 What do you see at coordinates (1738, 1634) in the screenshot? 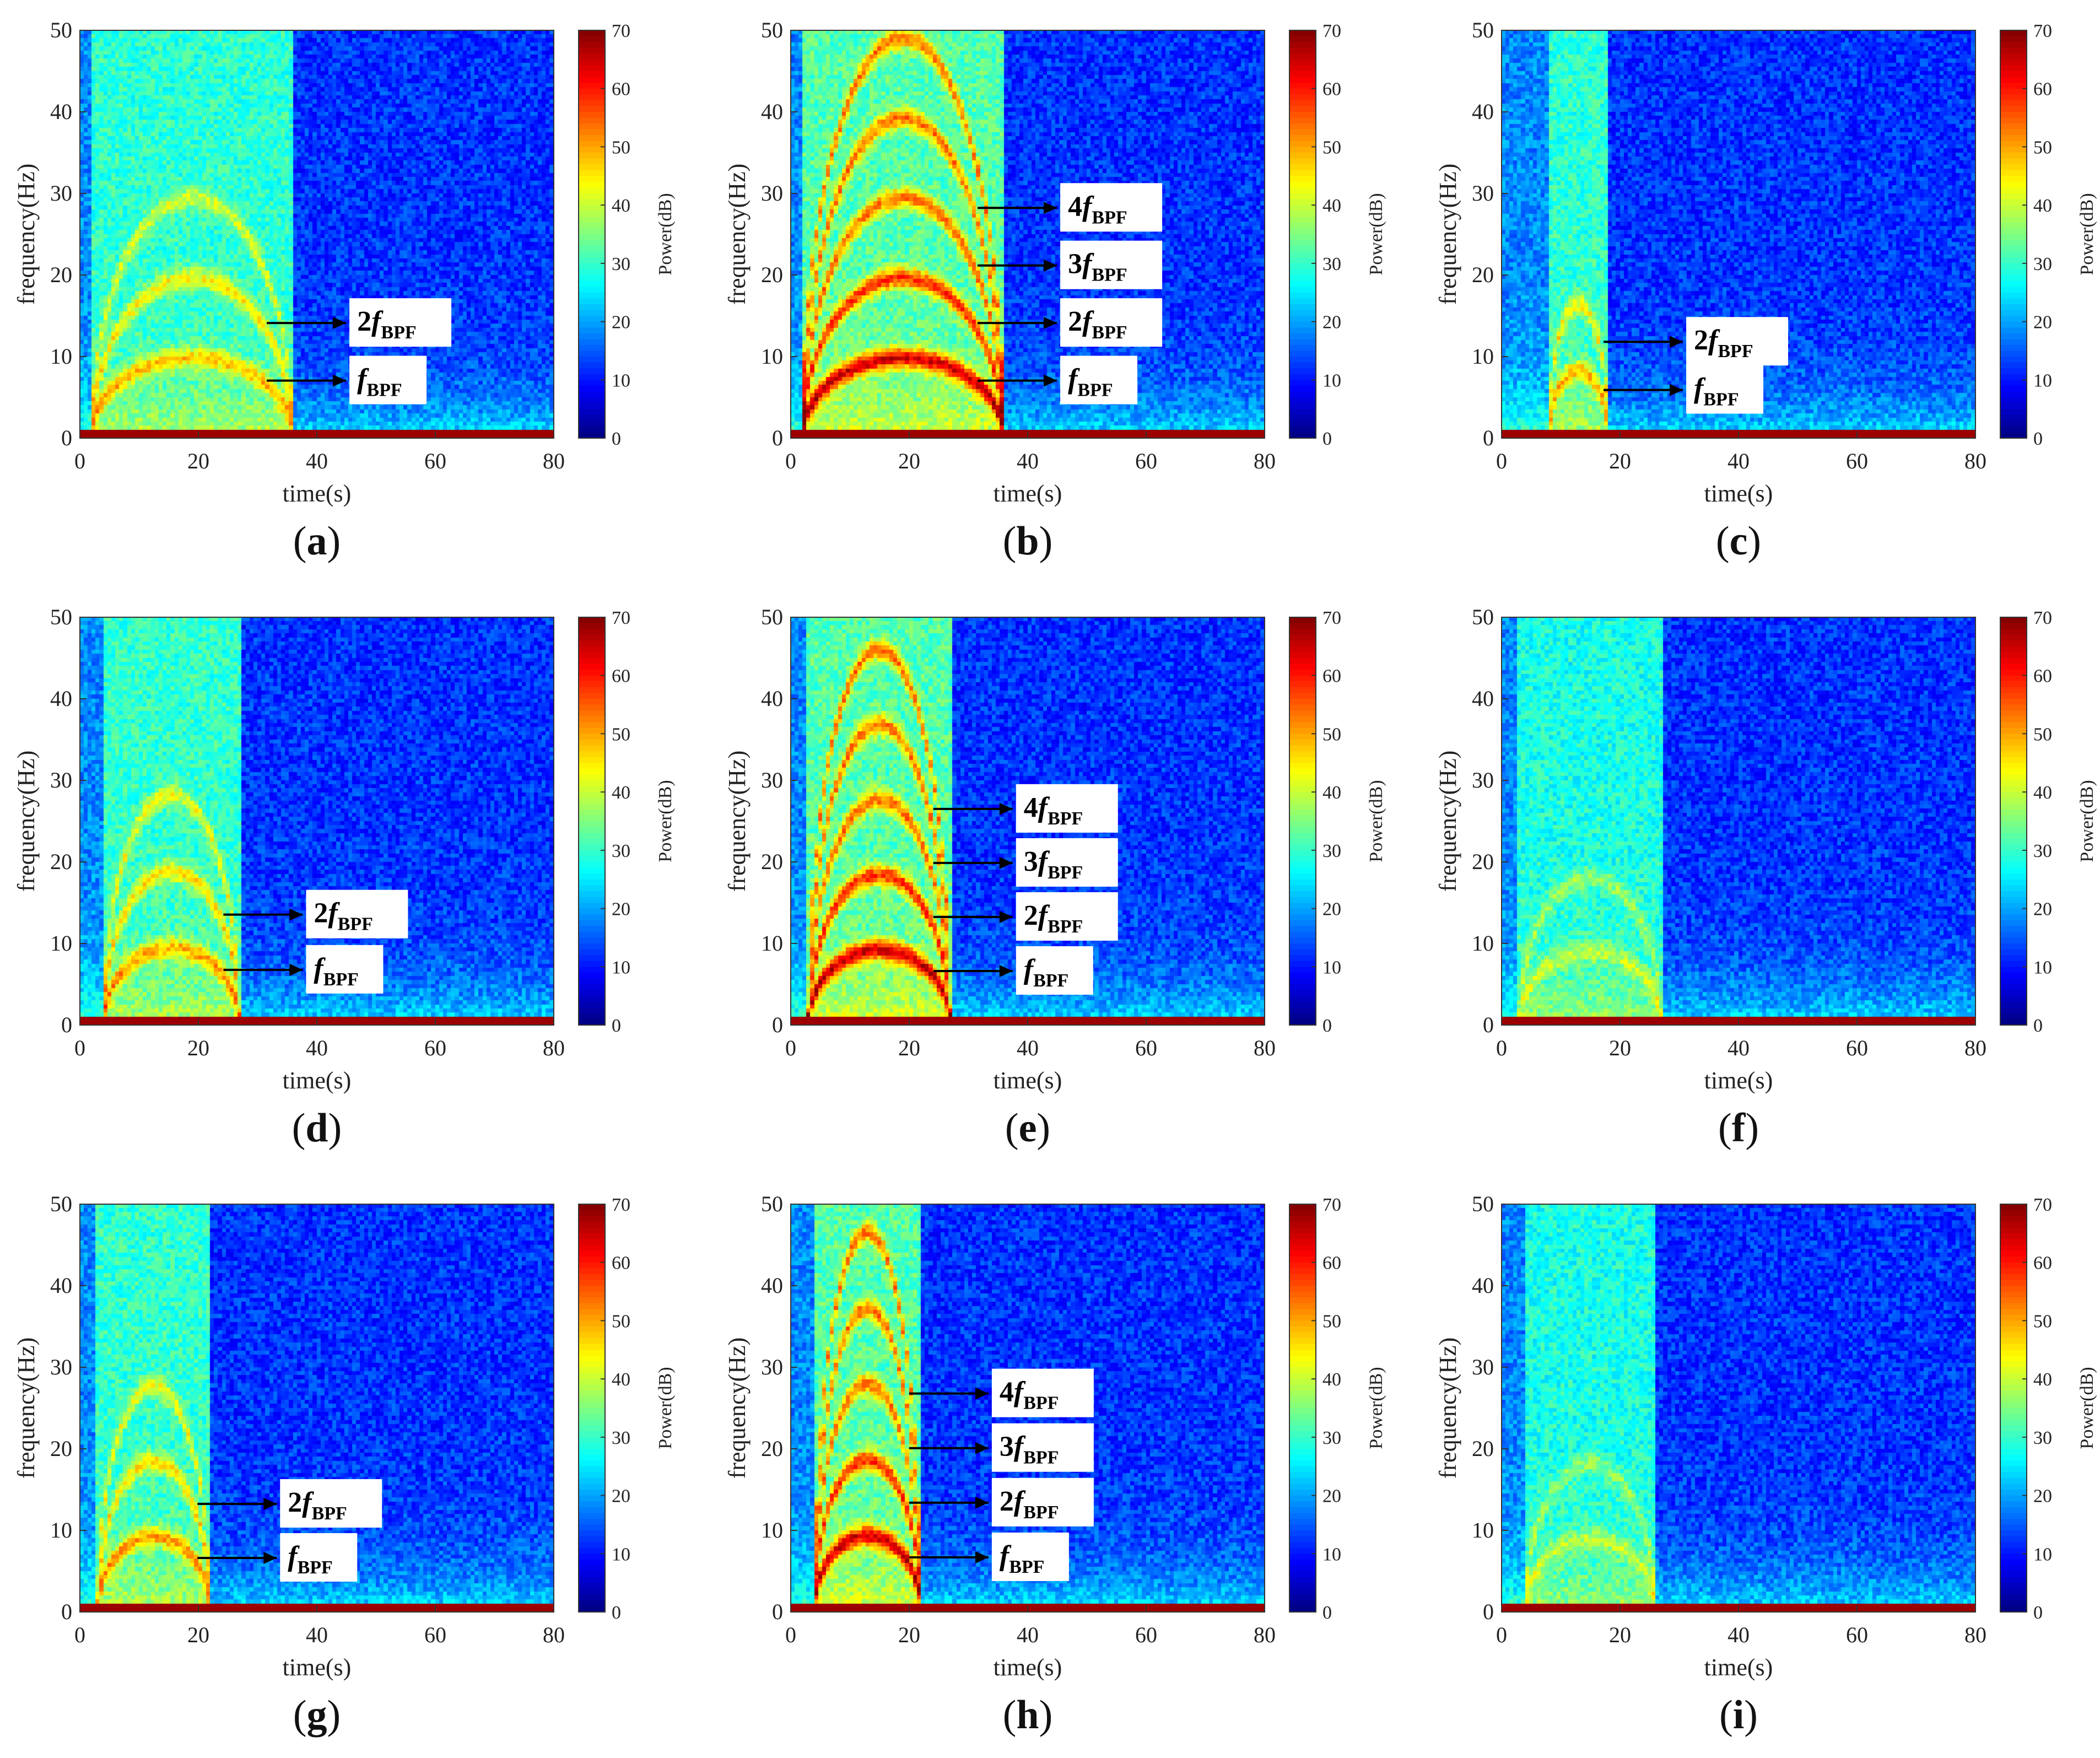
I see `x-tick-label: 40` at bounding box center [1738, 1634].